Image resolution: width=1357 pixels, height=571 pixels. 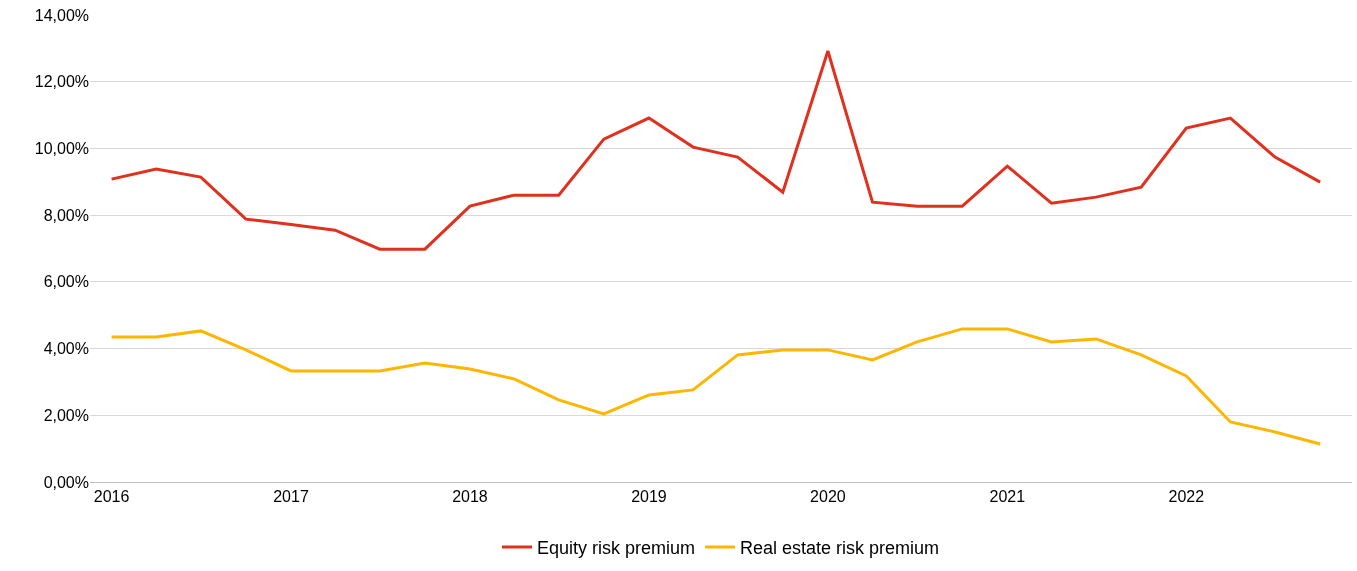 I want to click on x-tick-label: 2021, so click(x=1007, y=497).